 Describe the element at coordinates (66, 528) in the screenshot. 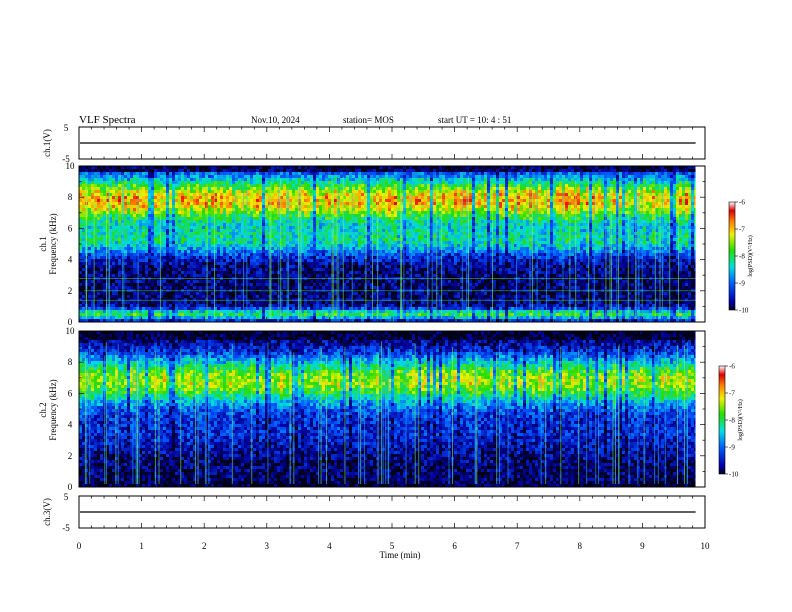

I see `ch3-ytick-bottom: -5` at that location.